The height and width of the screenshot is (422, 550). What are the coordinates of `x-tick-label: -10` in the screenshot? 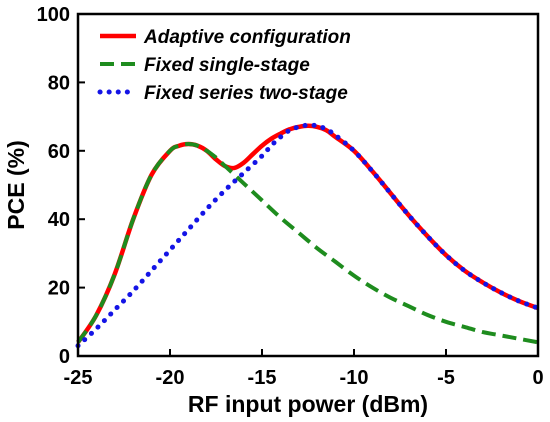 It's located at (354, 378).